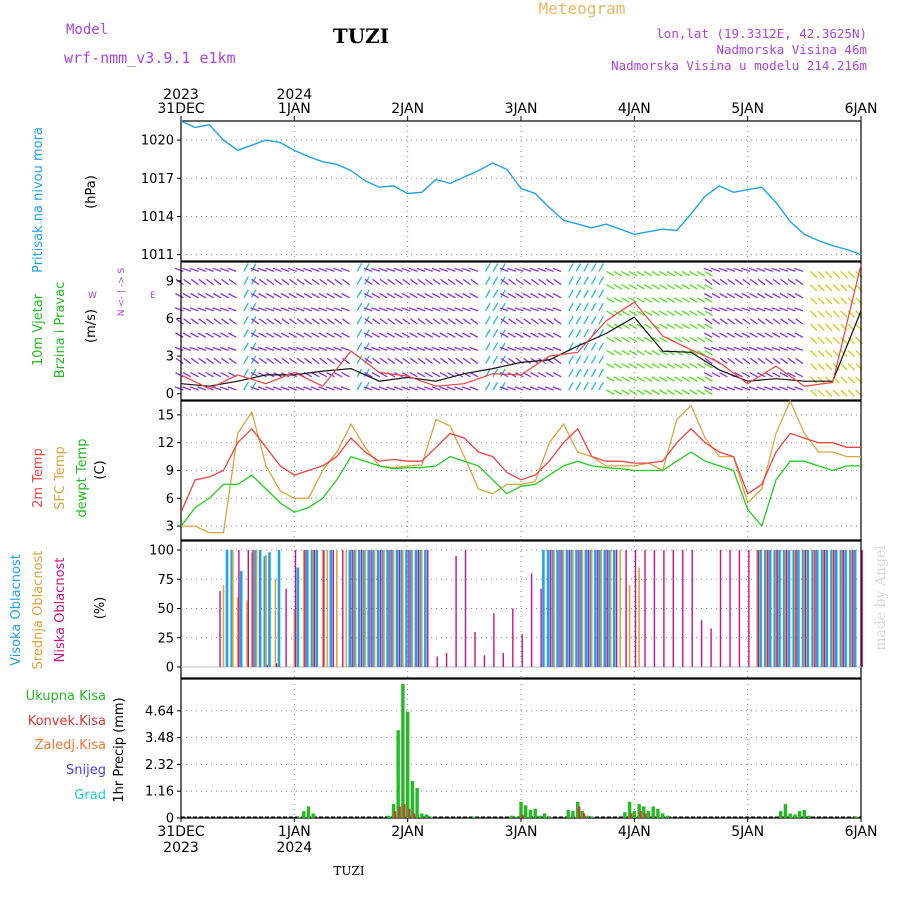  What do you see at coordinates (60, 478) in the screenshot?
I see `temp-label-sfc: SFC Temp` at bounding box center [60, 478].